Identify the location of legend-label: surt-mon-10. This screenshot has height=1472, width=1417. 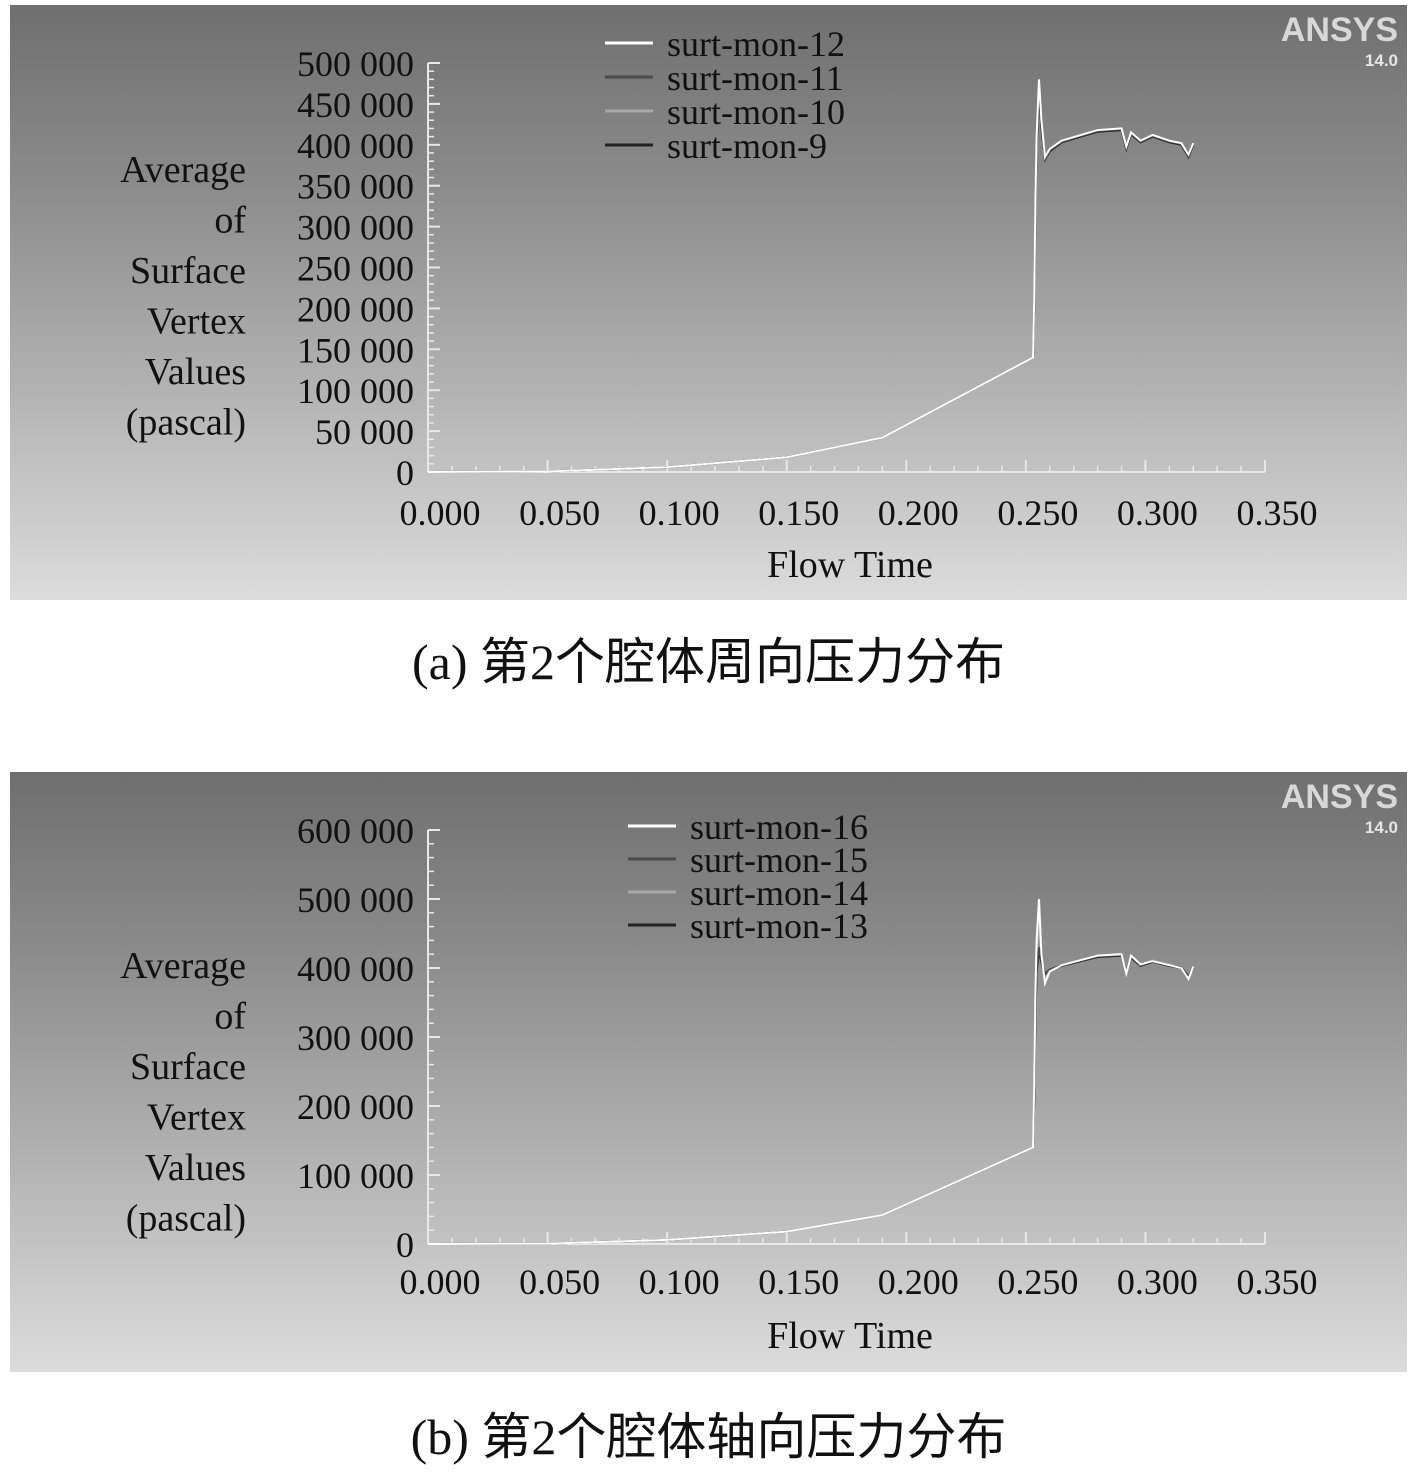
(756, 112).